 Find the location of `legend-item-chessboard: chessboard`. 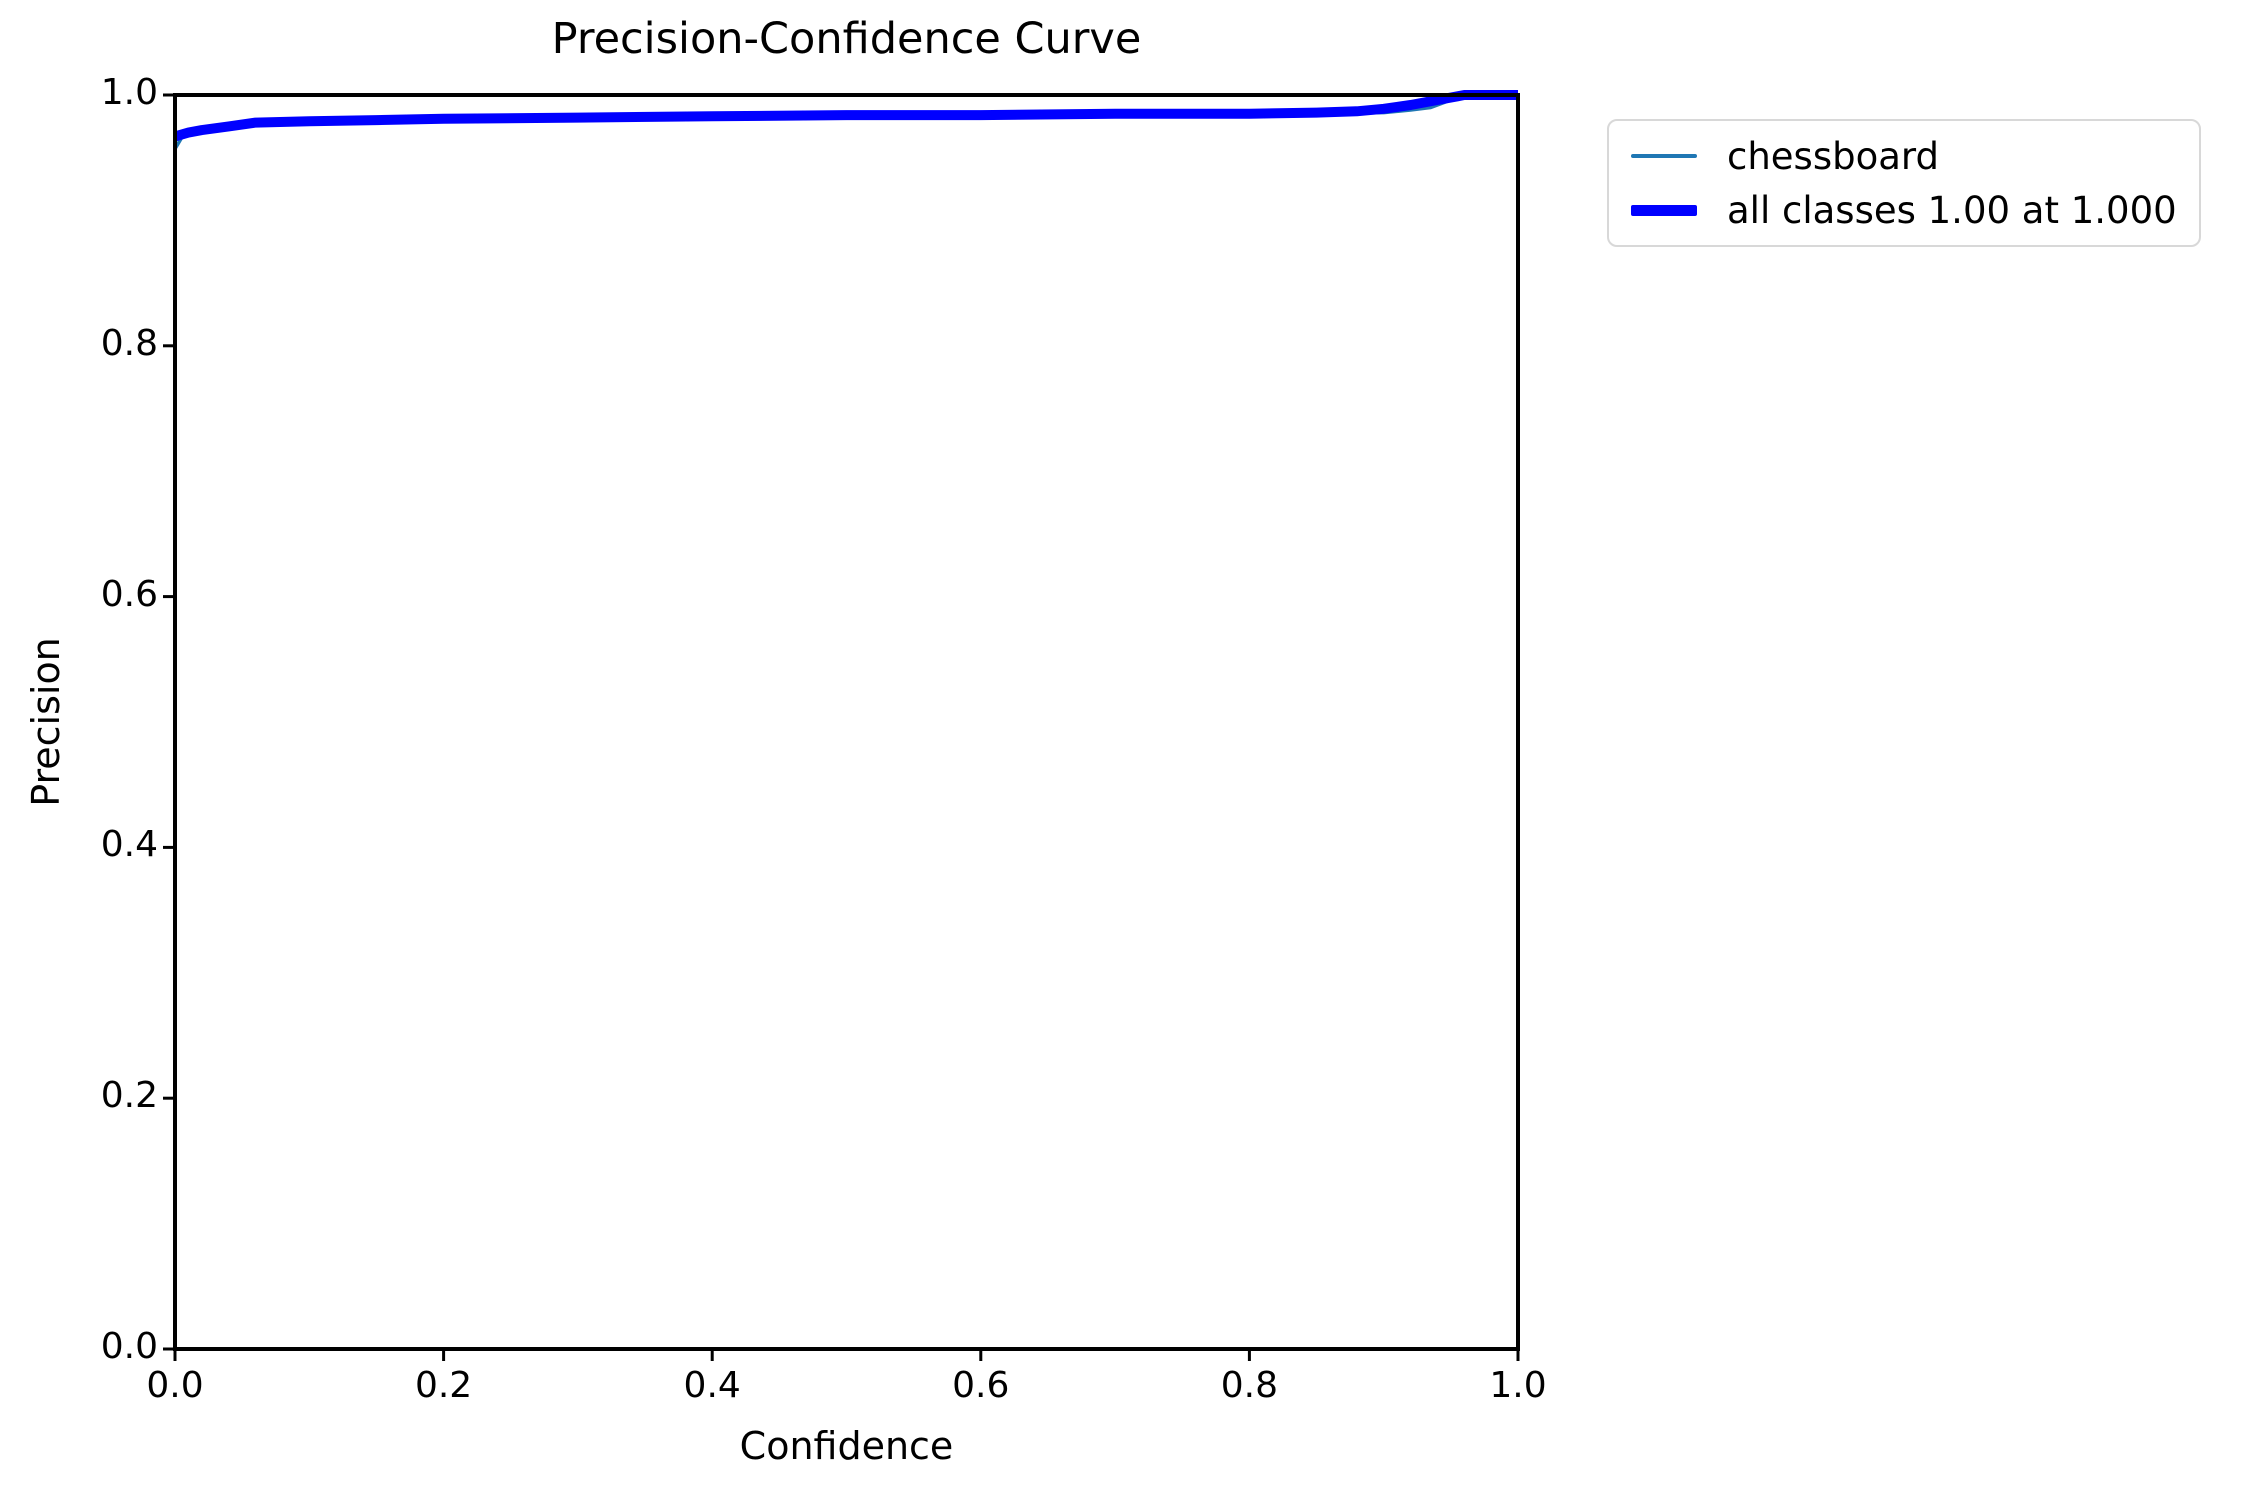

legend-item-chessboard: chessboard is located at coordinates (1910, 156).